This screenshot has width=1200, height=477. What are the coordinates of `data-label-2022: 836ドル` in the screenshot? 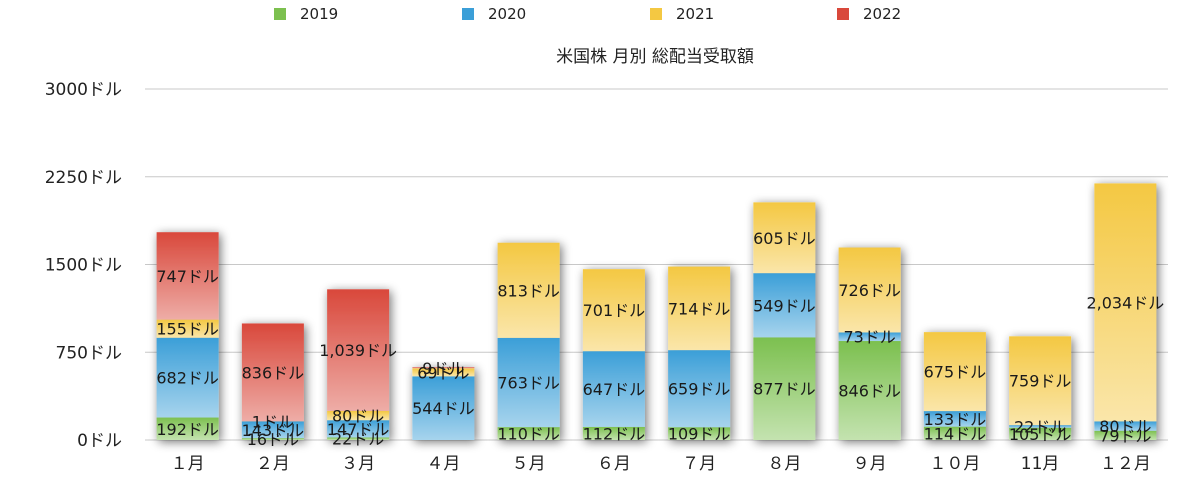 It's located at (273, 372).